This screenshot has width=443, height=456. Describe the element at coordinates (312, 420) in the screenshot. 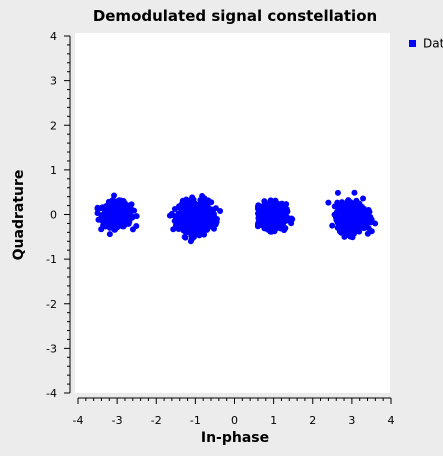

I see `x-tick-label: 2` at that location.